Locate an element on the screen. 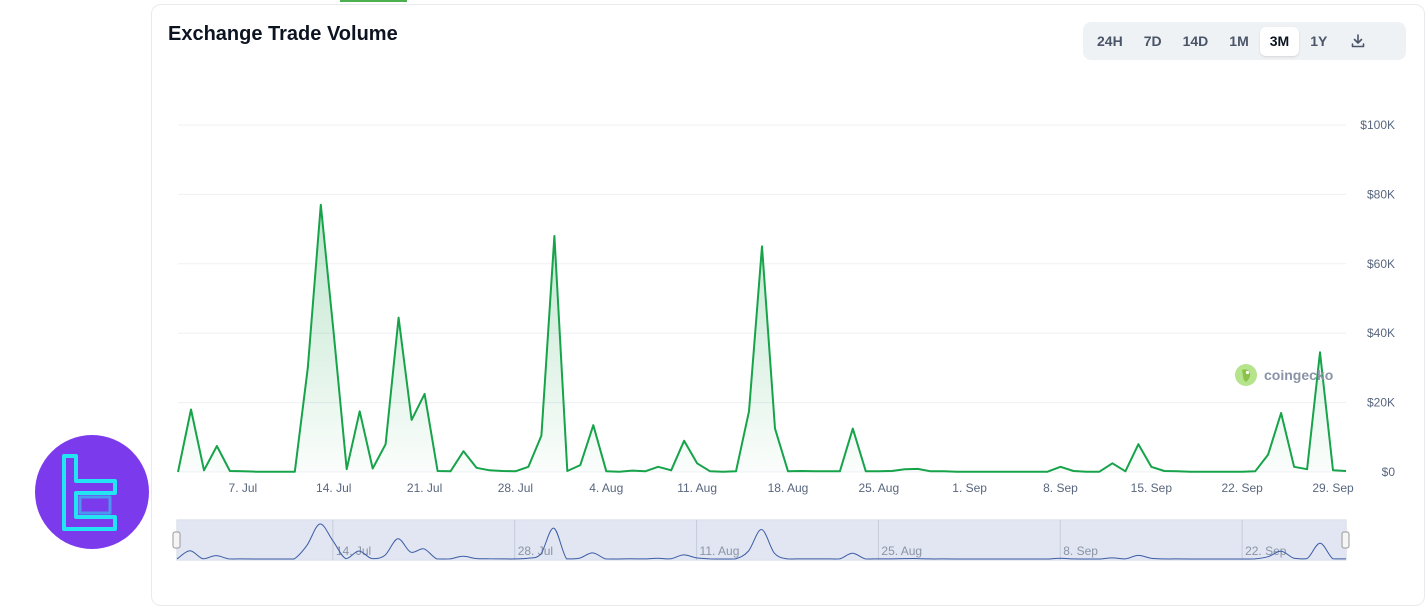  y-tick-label: $20K is located at coordinates (1381, 403).